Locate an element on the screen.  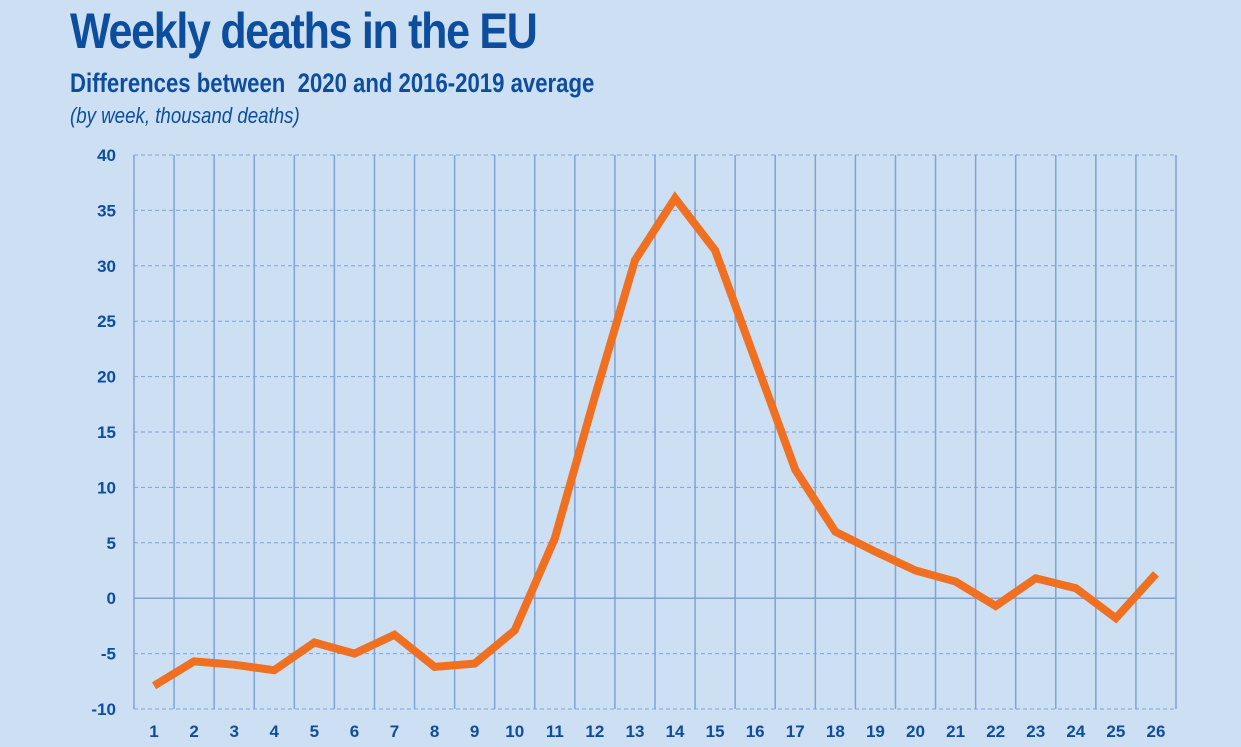
x-tick-label: 22 is located at coordinates (995, 731).